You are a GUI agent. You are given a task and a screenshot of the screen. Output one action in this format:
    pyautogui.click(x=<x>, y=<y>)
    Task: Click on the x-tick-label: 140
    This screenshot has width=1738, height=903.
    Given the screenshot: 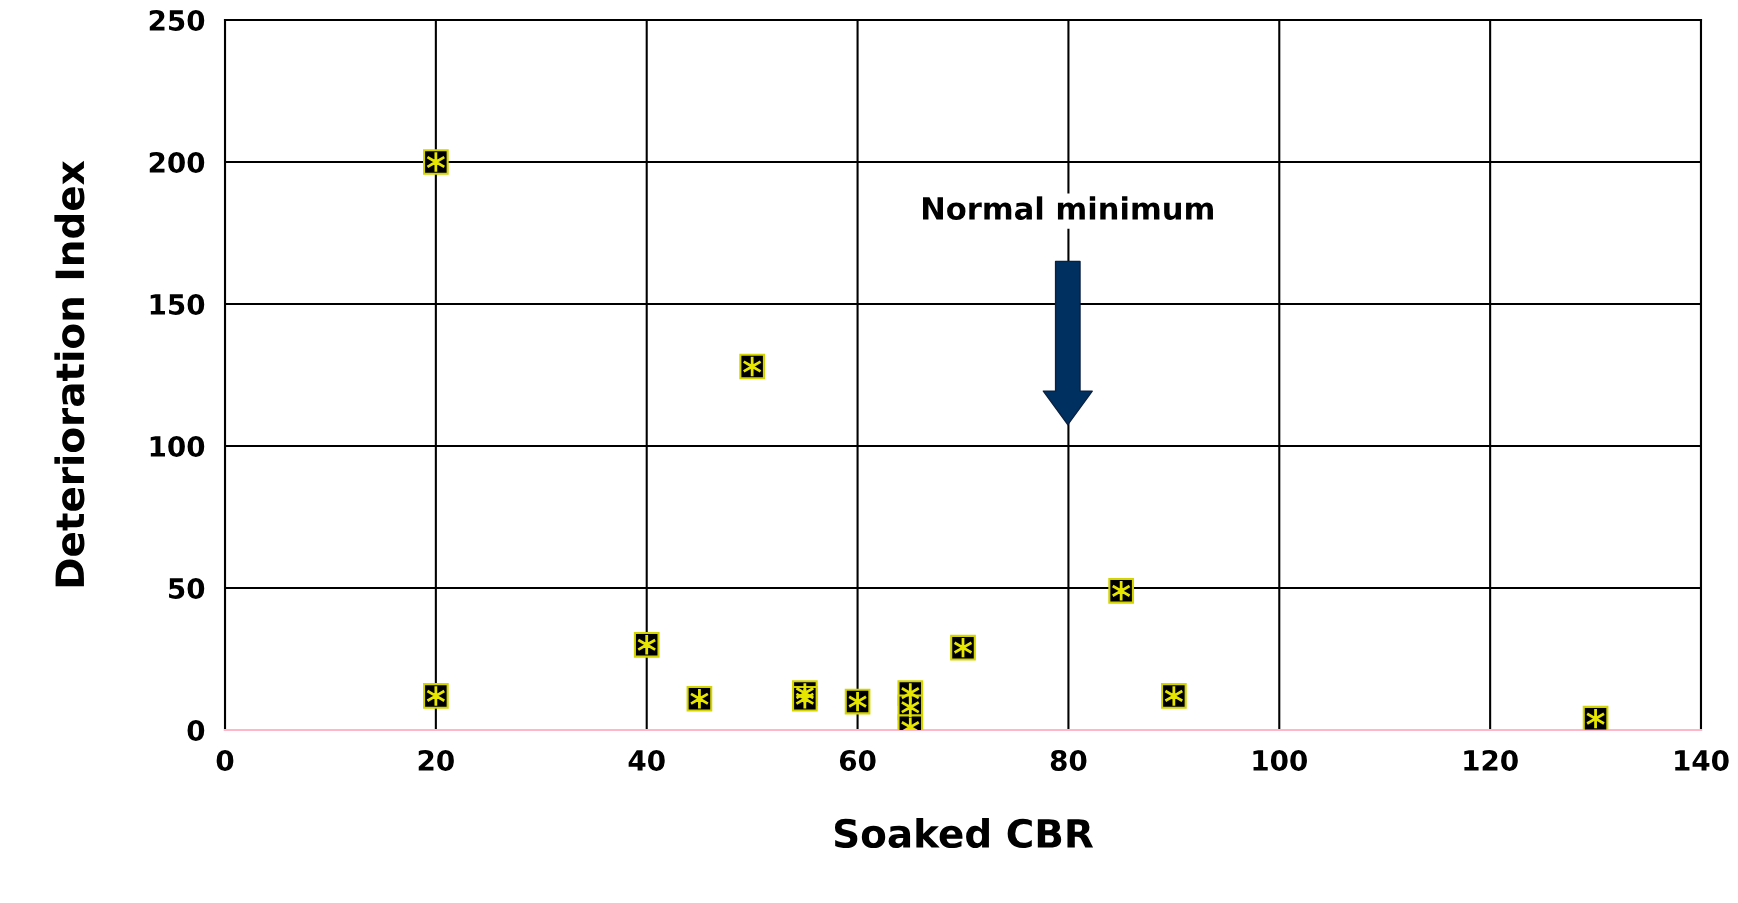 What is the action you would take?
    pyautogui.click(x=1702, y=760)
    